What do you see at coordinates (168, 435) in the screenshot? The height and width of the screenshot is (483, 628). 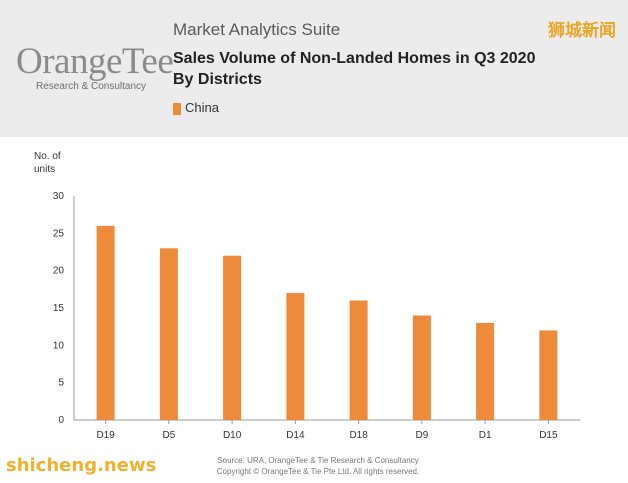 I see `x-tick-label: D5` at bounding box center [168, 435].